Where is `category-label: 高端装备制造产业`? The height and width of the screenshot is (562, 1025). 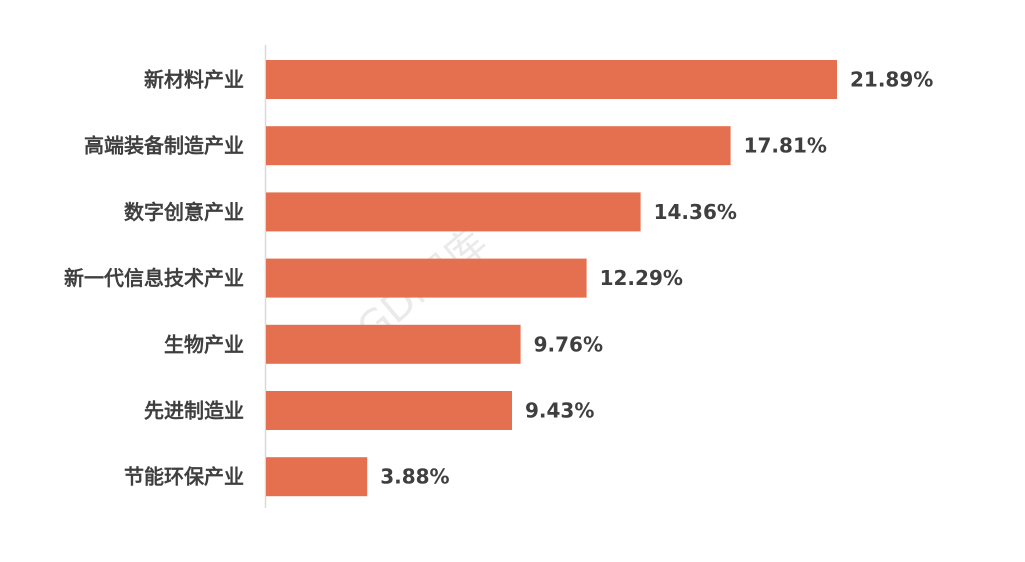
category-label: 高端装备制造产业 is located at coordinates (164, 146).